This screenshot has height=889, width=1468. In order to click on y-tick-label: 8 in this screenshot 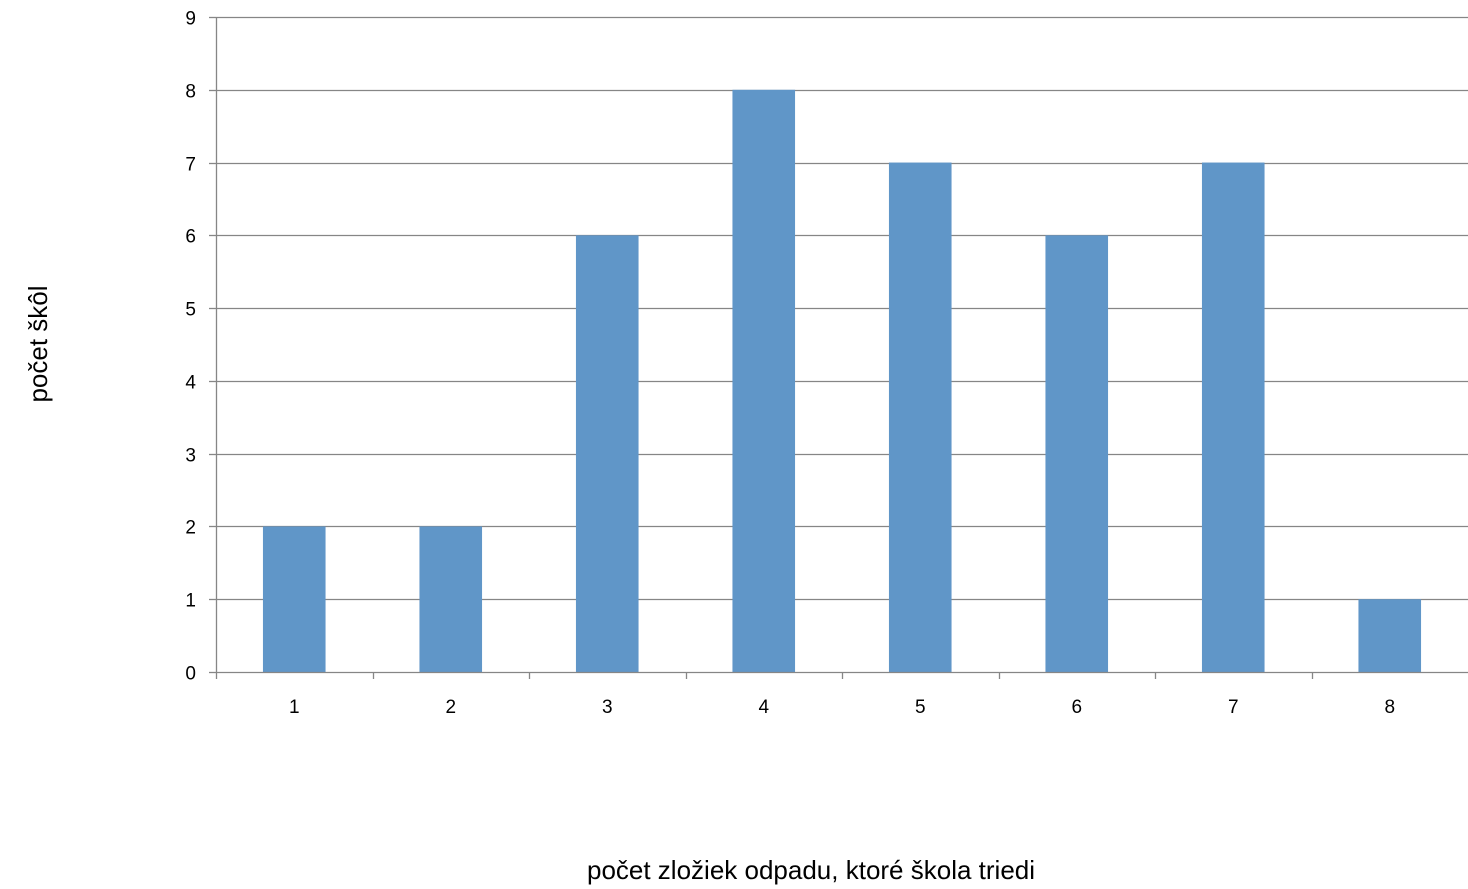, I will do `click(190, 92)`.